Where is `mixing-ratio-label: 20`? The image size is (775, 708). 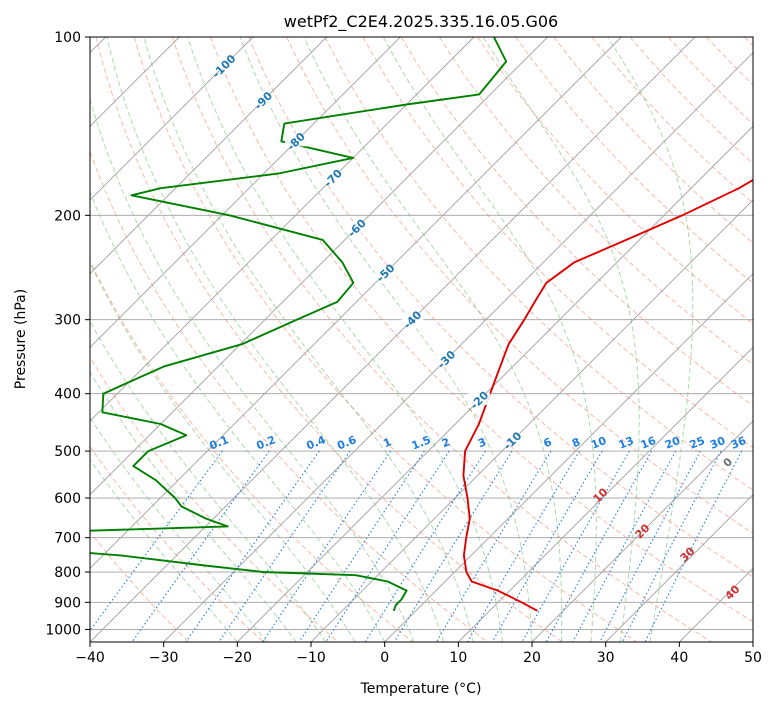
mixing-ratio-label: 20 is located at coordinates (672, 443).